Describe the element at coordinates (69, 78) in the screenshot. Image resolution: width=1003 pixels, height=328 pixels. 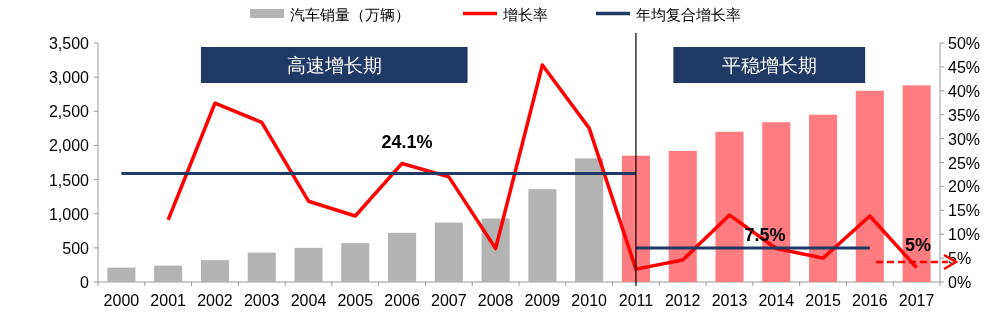
I see `y-tick-label: 3,000` at that location.